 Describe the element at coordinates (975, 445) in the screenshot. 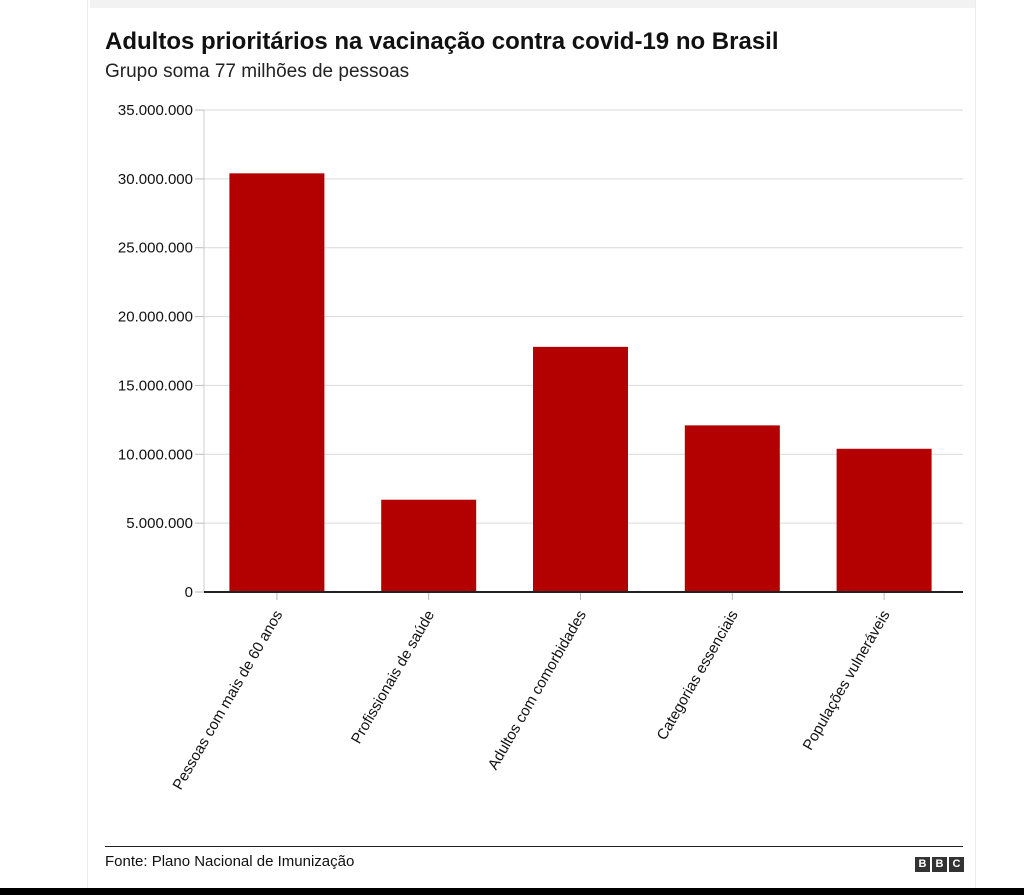

I see `right-edge` at that location.